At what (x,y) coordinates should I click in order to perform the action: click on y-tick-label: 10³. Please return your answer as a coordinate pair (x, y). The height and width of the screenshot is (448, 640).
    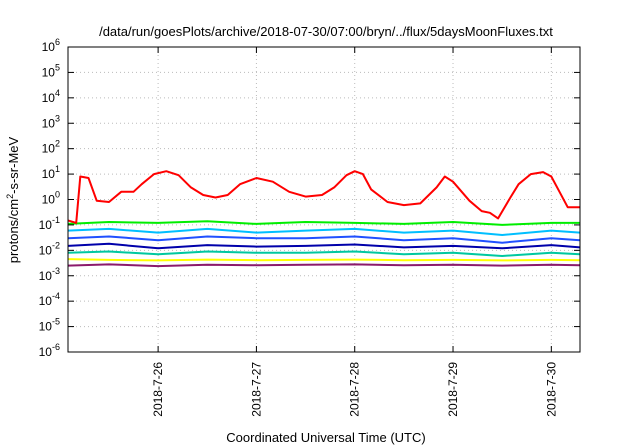
    Looking at the image, I should click on (51, 121).